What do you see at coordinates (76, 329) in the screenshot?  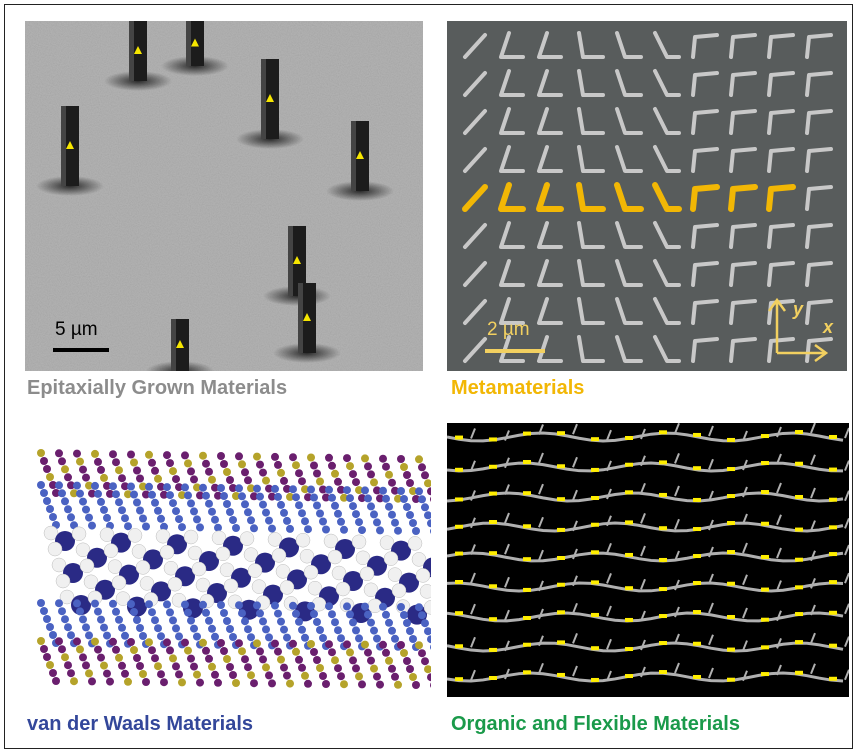 I see `scale-bar-label: 5 µm` at bounding box center [76, 329].